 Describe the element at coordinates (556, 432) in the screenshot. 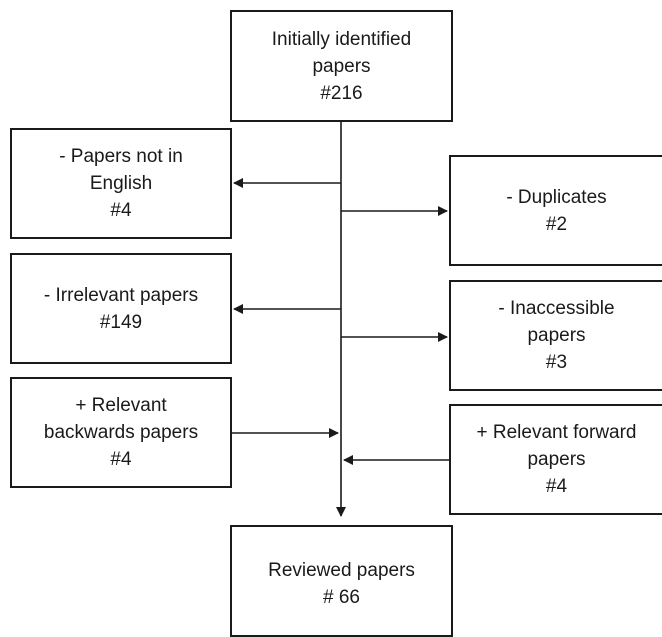

I see `relevant-forward-papers-line-1: + Relevant forward` at that location.